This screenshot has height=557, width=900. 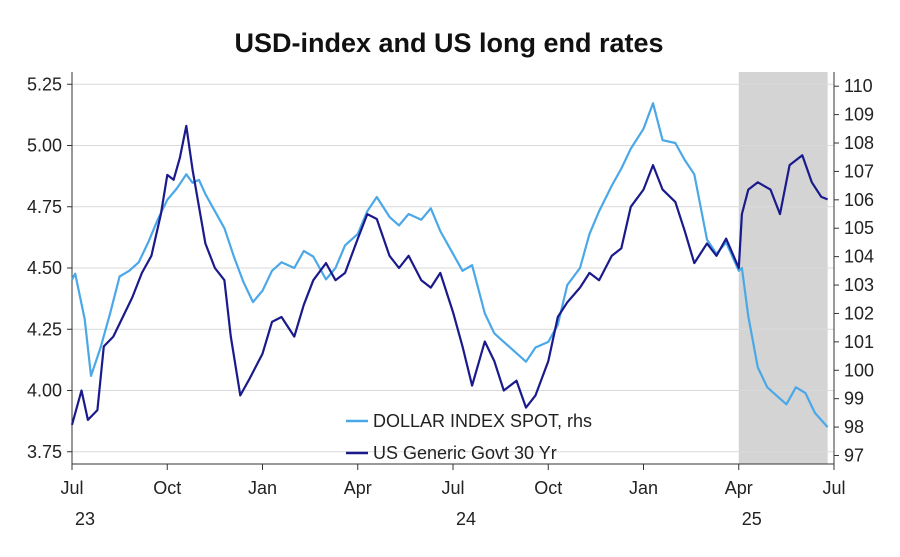 I want to click on right-tick-label: 104, so click(x=859, y=257).